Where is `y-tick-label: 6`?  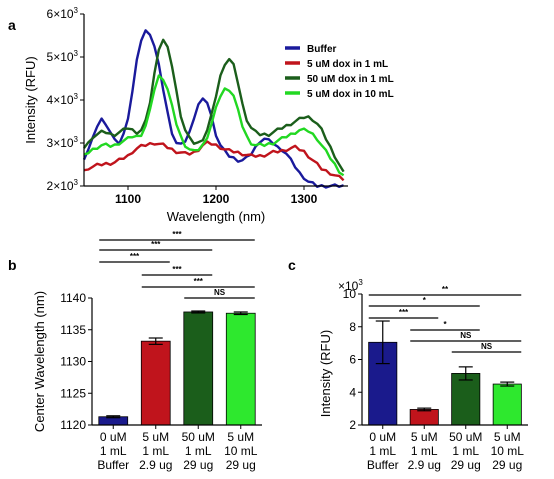
y-tick-label: 6 is located at coordinates (352, 360).